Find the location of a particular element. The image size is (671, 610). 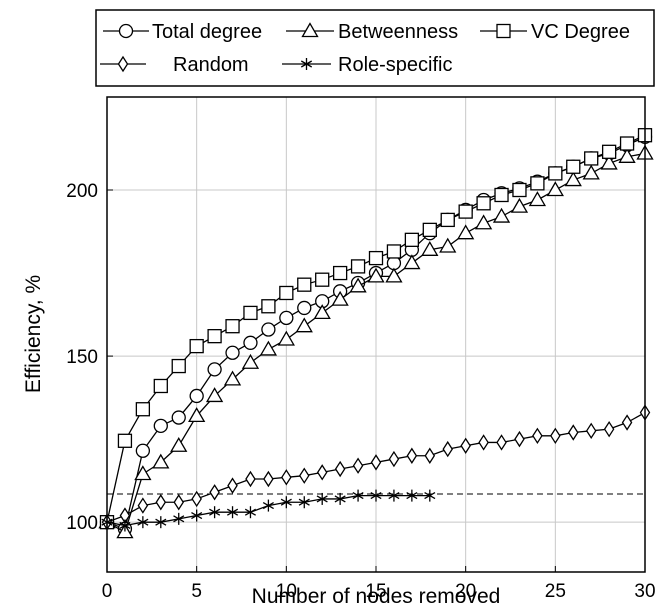

x-axis-title: Number of nodes removed is located at coordinates (376, 596).